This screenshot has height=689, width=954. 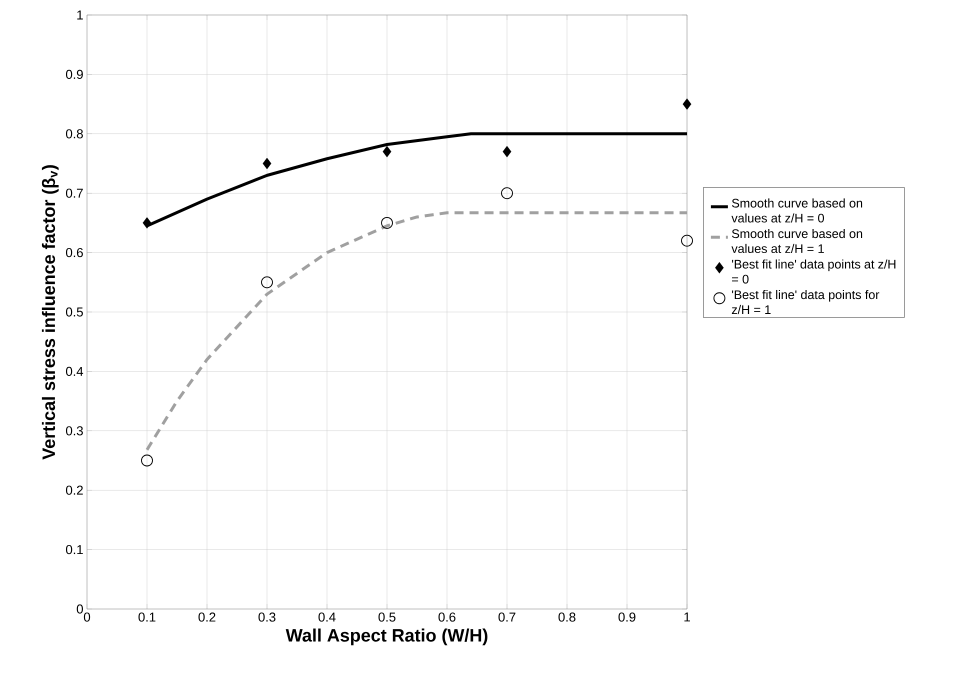 I want to click on y-tick-label: 0.3, so click(x=74, y=431).